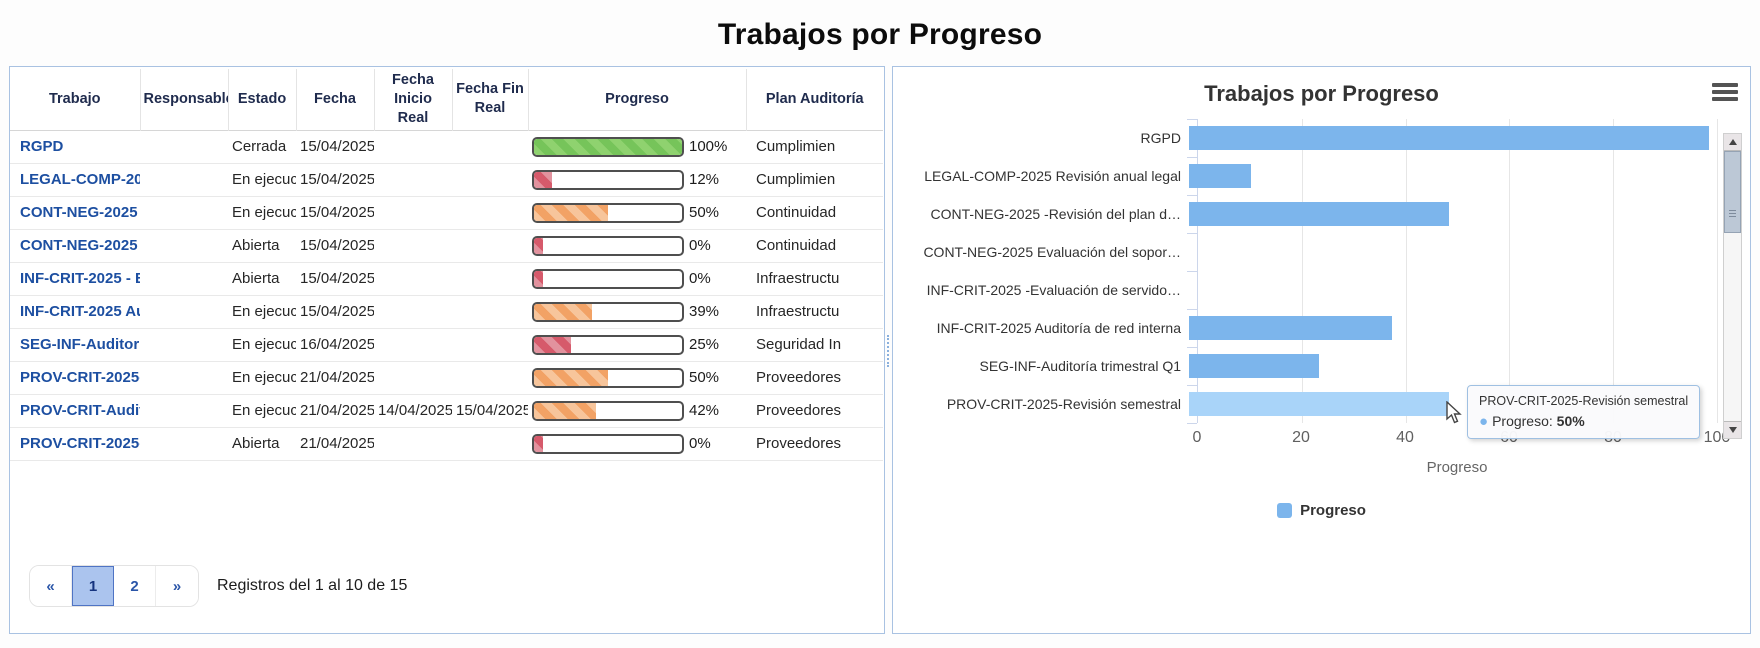 The width and height of the screenshot is (1760, 648). What do you see at coordinates (1732, 429) in the screenshot?
I see `scrollbar-down-button` at bounding box center [1732, 429].